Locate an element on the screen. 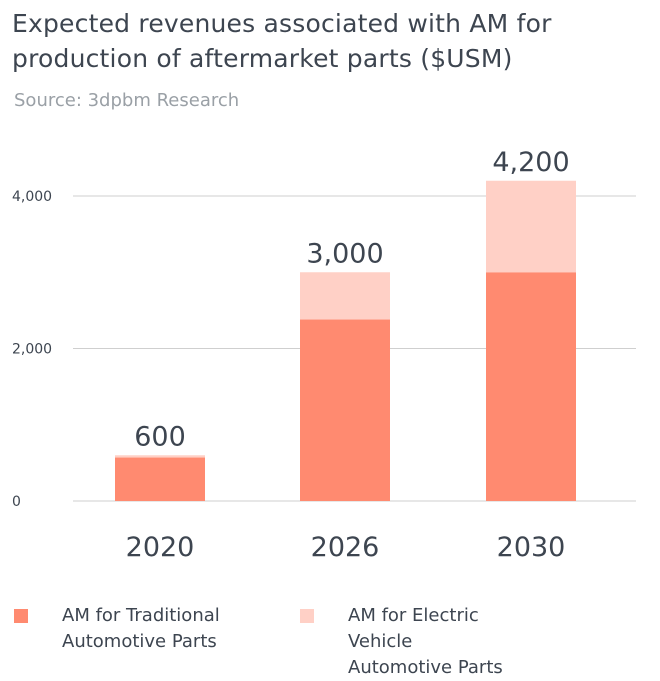 This screenshot has height=681, width=660. legend-swatch-electric is located at coordinates (307, 616).